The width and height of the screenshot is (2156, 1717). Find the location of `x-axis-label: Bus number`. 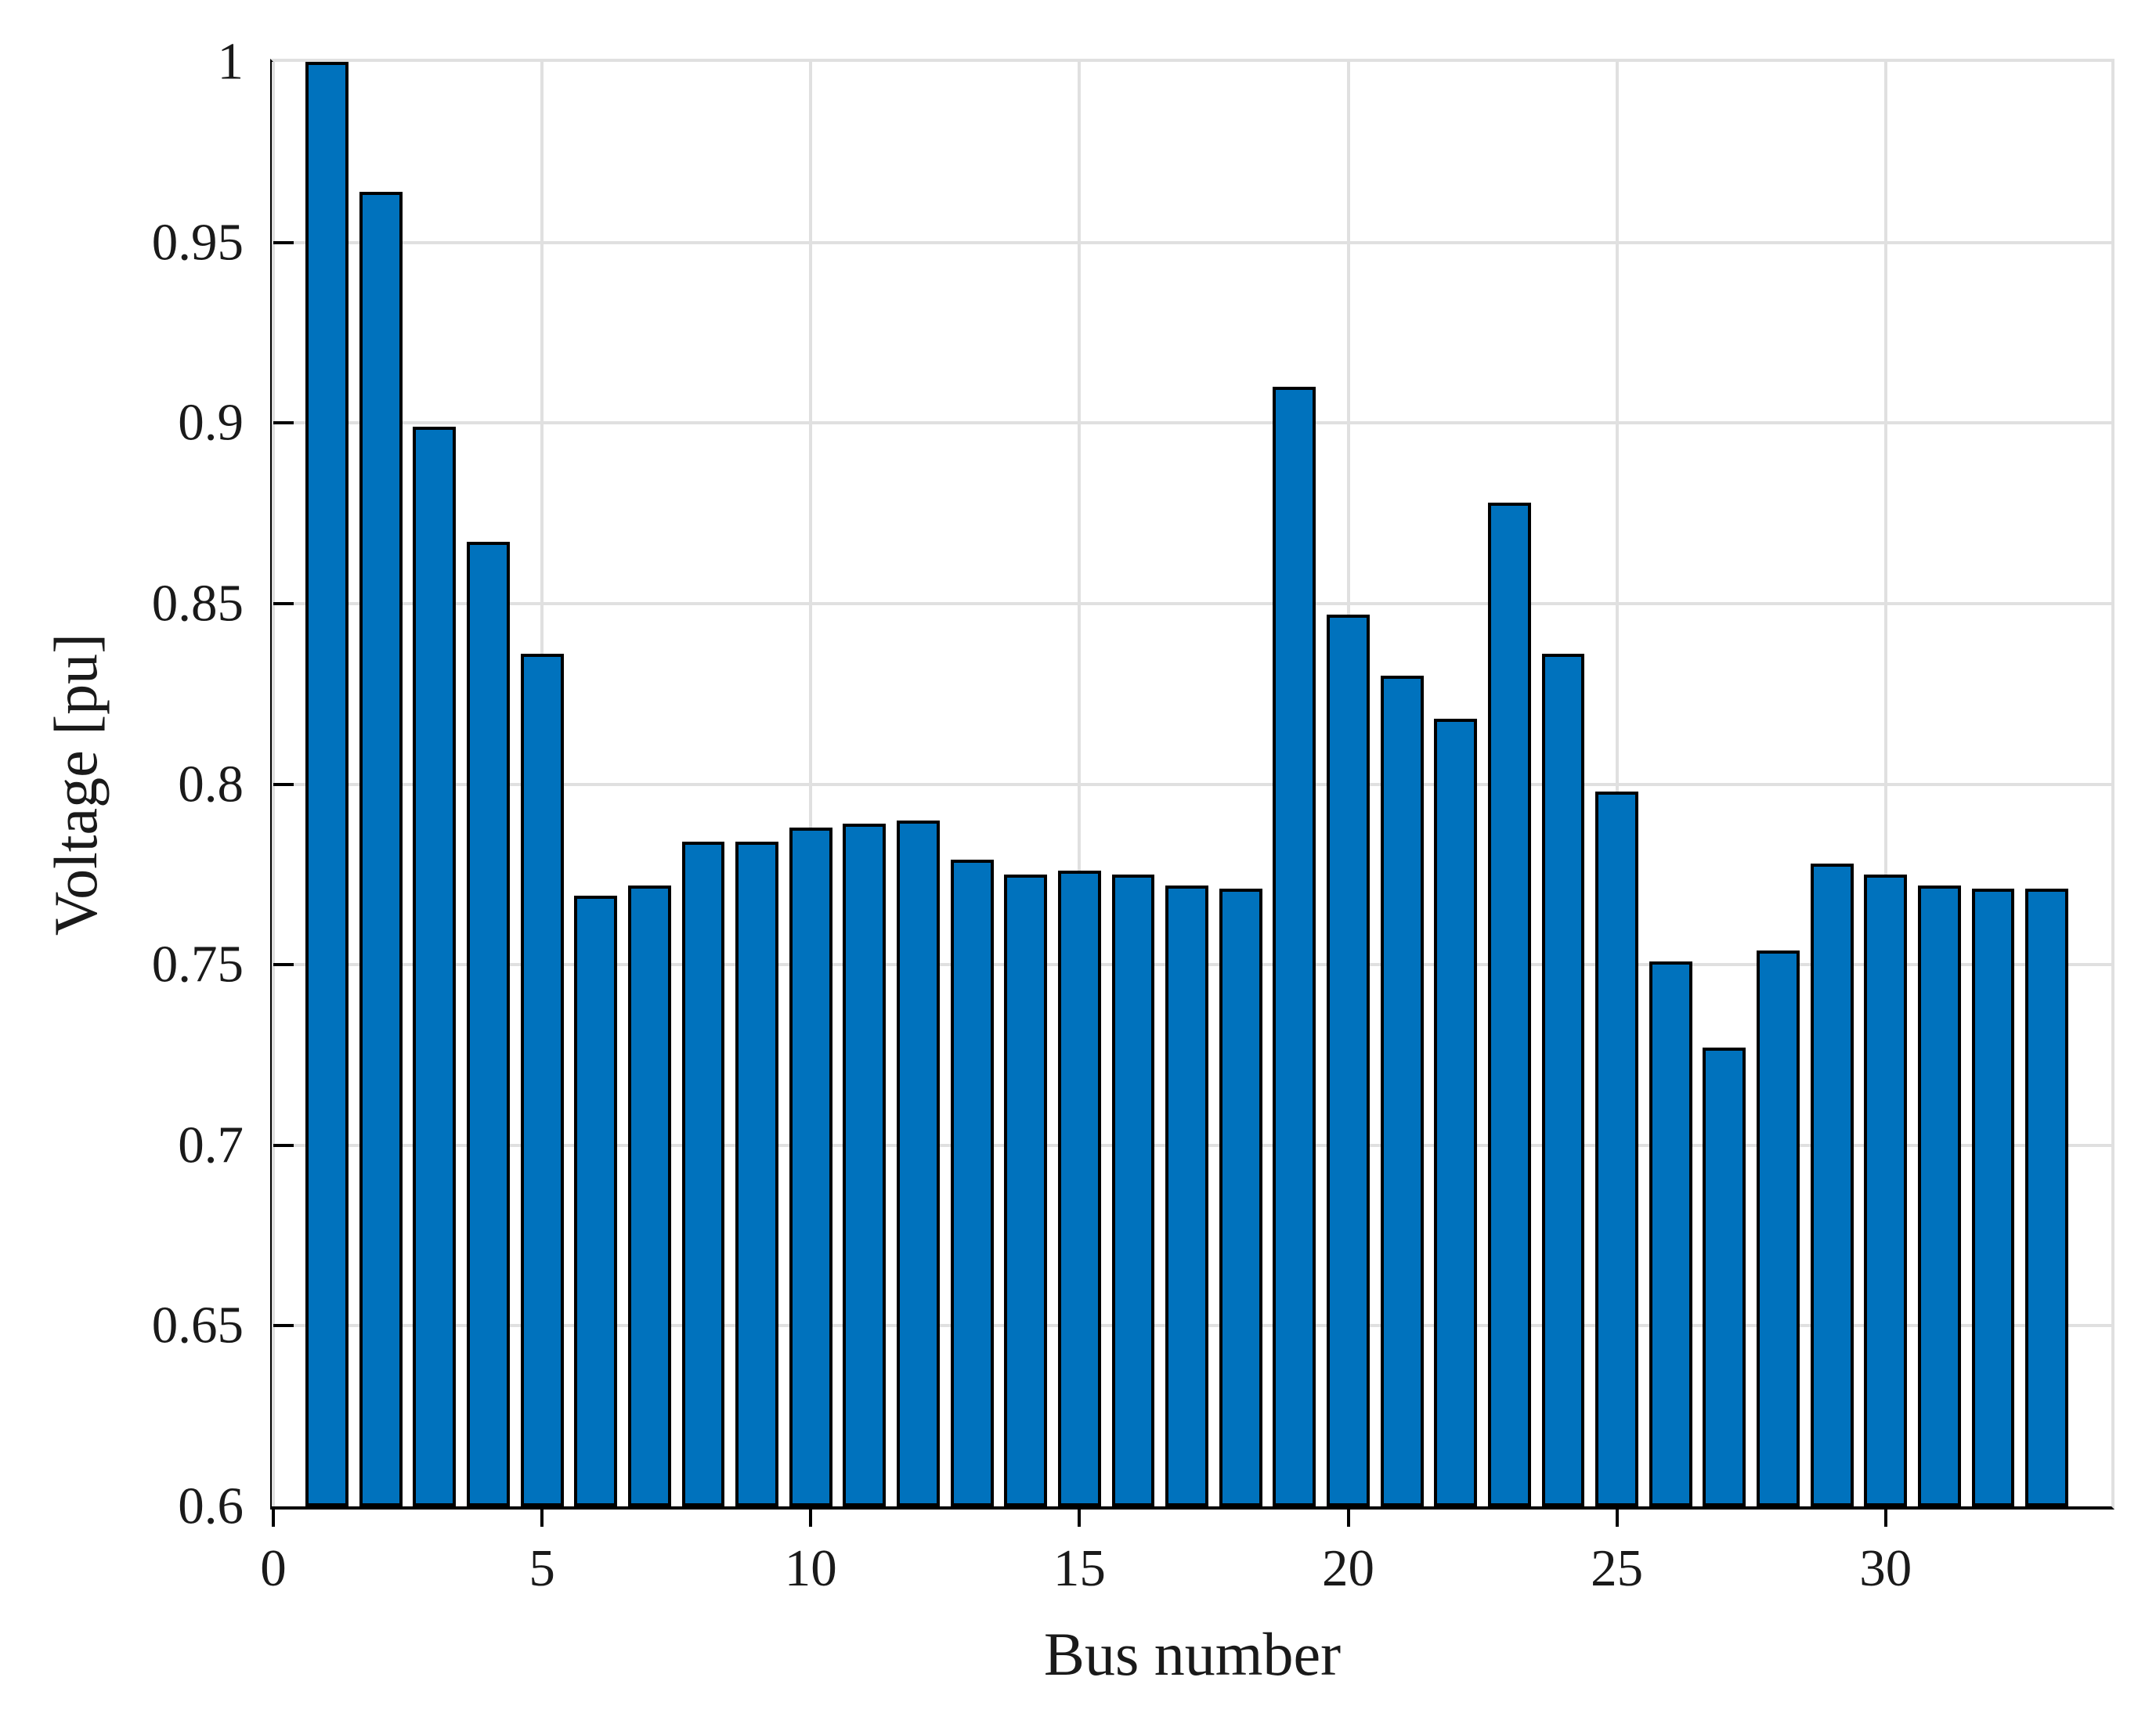

x-axis-label: Bus number is located at coordinates (1193, 1654).